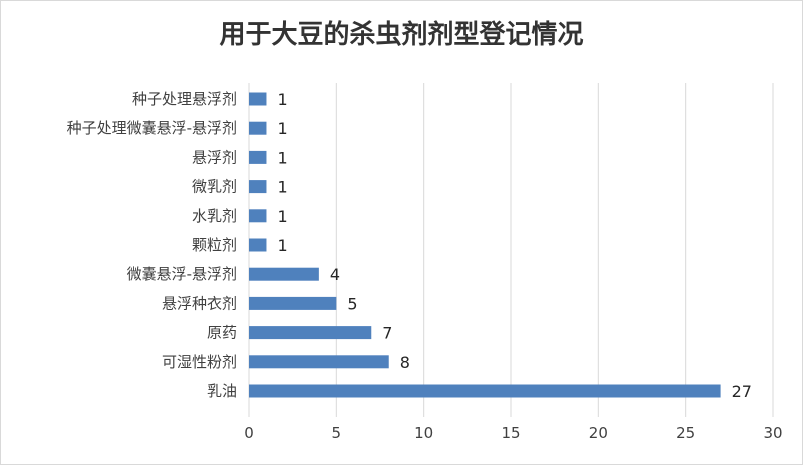 The height and width of the screenshot is (465, 803). Describe the element at coordinates (199, 362) in the screenshot. I see `category-label: 可湿性粉剂` at that location.